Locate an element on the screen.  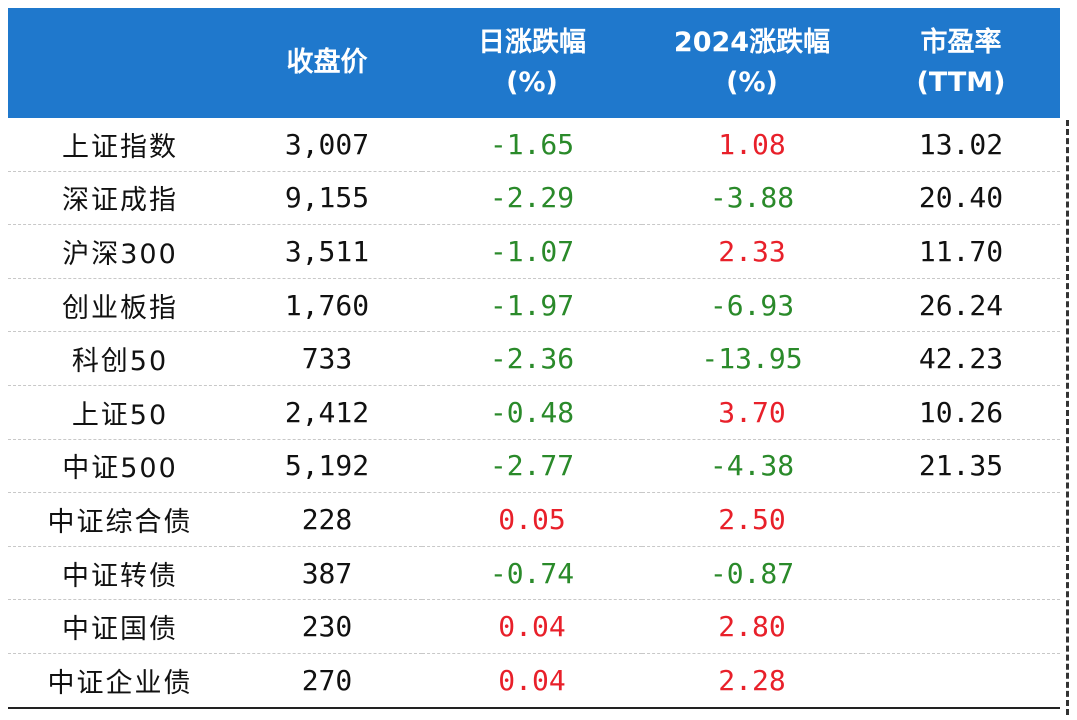
cell-ytd-change: -0.87 is located at coordinates (752, 573).